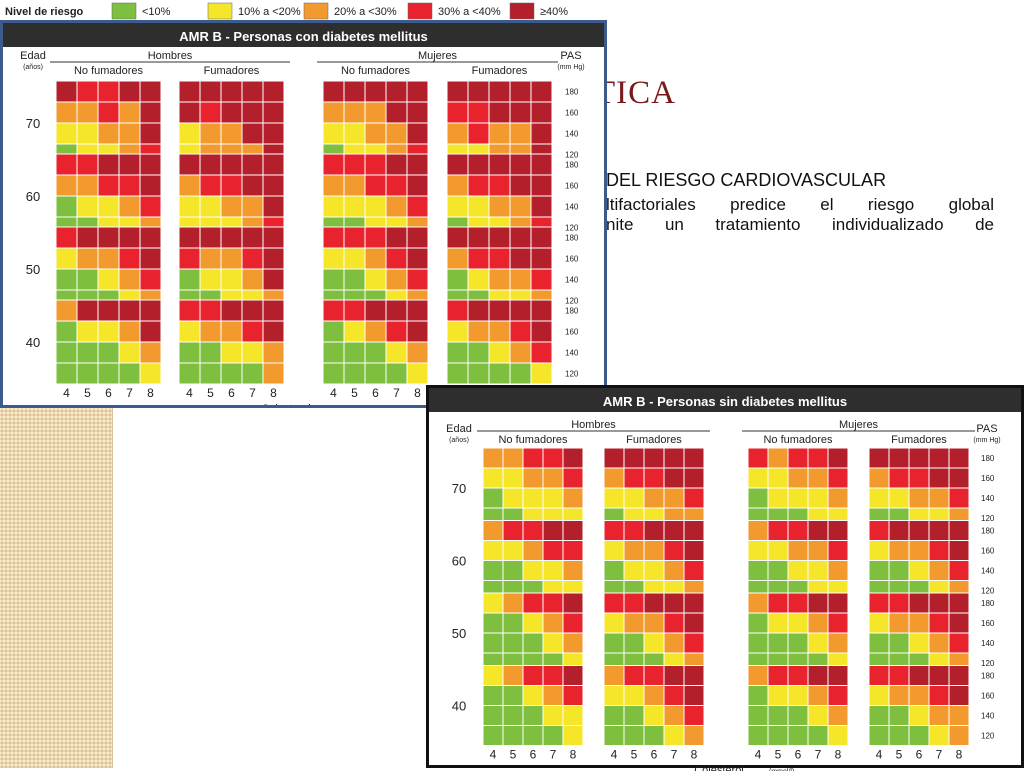 The image size is (1024, 771). Describe the element at coordinates (316, 11) in the screenshot. I see `legend-swatch` at that location.